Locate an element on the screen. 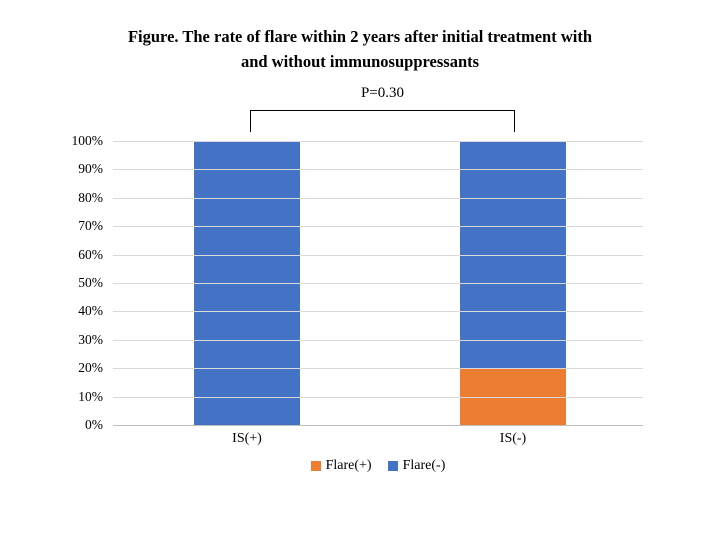 The image size is (720, 540). y-tick-label: 0% is located at coordinates (94, 424).